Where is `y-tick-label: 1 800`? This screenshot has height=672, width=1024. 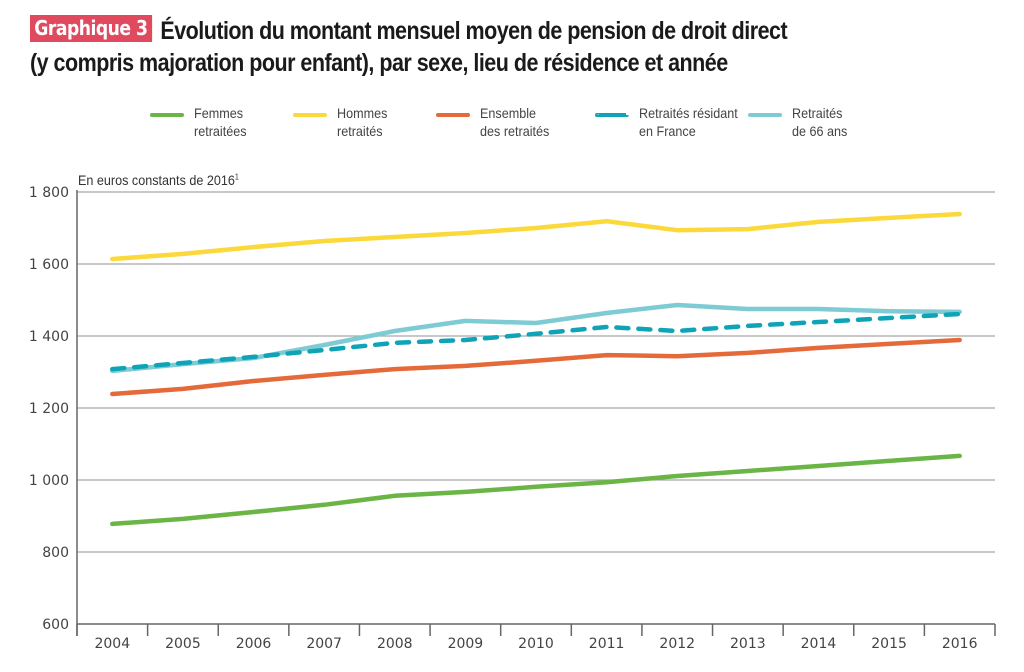
y-tick-label: 1 800 is located at coordinates (49, 193).